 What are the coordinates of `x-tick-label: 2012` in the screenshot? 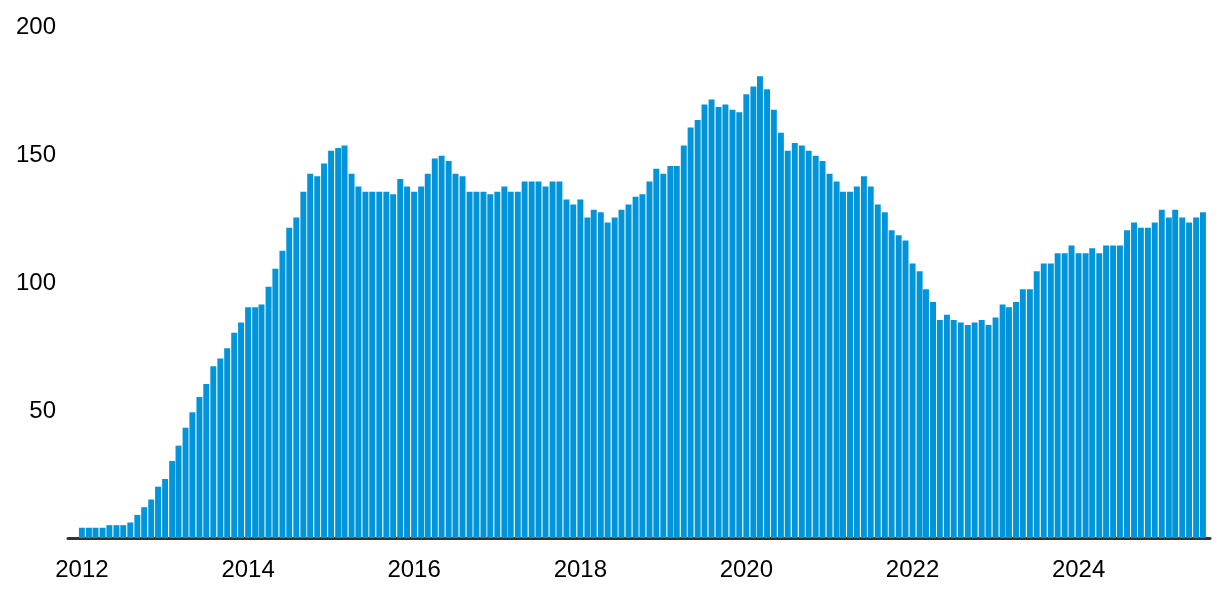 It's located at (82, 568).